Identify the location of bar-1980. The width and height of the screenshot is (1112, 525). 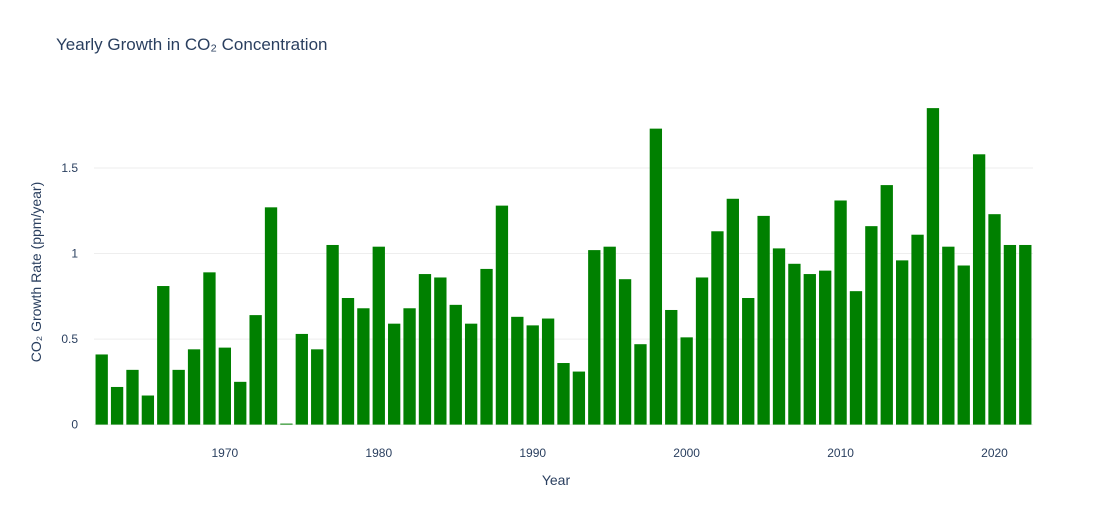
(378, 335).